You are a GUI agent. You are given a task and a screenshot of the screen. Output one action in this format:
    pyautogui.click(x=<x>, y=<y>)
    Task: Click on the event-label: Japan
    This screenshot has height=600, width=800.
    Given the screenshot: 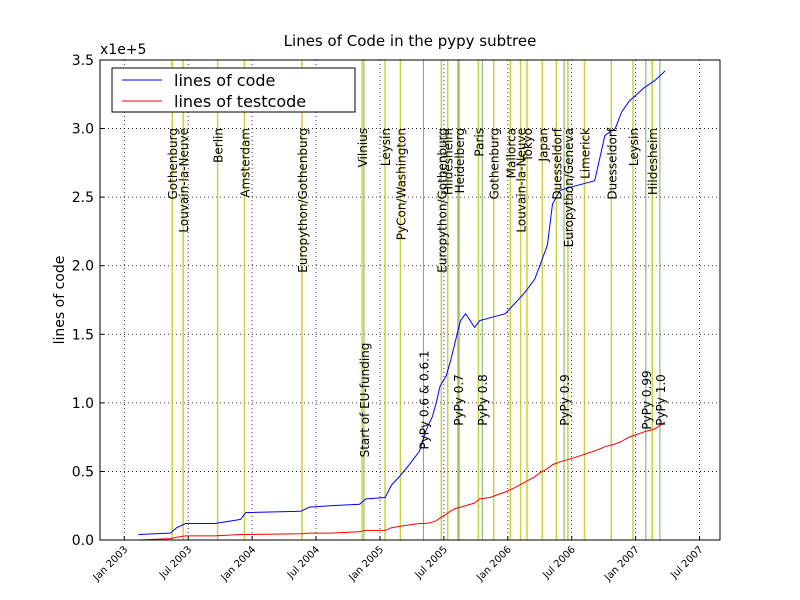 What is the action you would take?
    pyautogui.click(x=543, y=145)
    